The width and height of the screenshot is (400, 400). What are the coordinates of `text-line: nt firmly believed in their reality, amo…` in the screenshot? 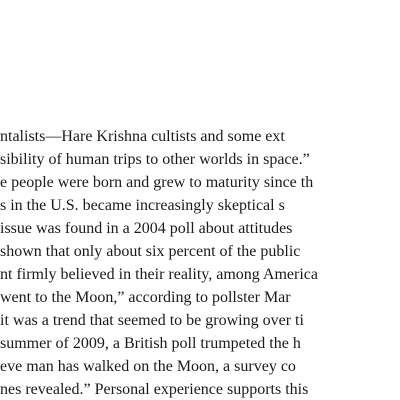 It's located at (159, 274).